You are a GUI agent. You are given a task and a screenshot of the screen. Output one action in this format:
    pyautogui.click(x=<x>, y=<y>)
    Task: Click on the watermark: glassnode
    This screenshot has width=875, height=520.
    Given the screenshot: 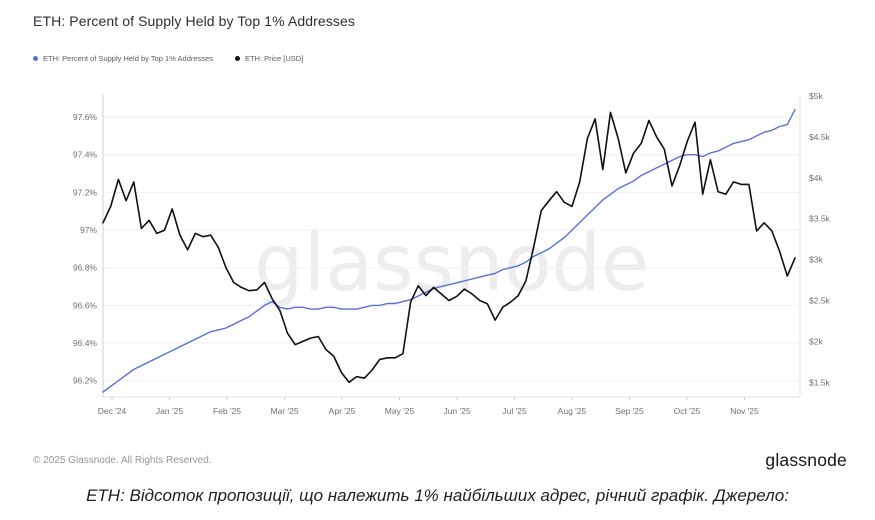 What is the action you would take?
    pyautogui.click(x=451, y=264)
    